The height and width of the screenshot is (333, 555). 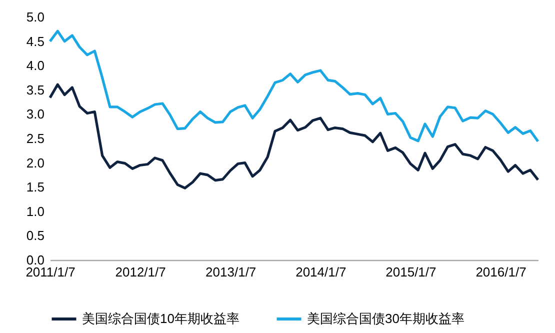 What do you see at coordinates (35, 236) in the screenshot?
I see `y-tick-label: 0.5` at bounding box center [35, 236].